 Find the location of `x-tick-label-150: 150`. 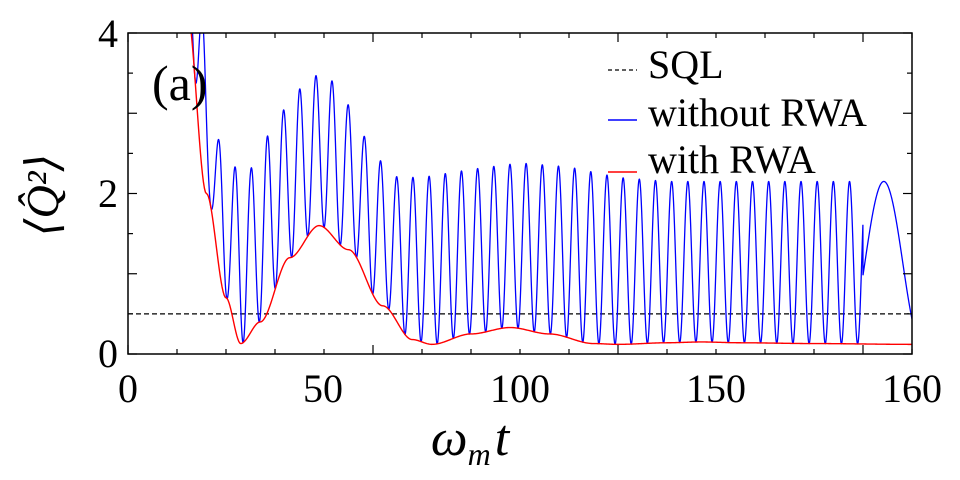

x-tick-label-150: 150 is located at coordinates (716, 388).